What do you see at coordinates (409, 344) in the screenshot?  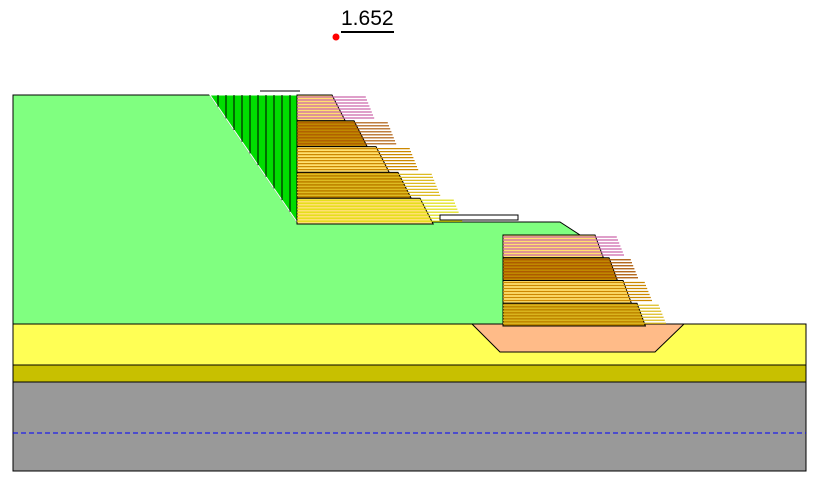 I see `foundation-layer` at bounding box center [409, 344].